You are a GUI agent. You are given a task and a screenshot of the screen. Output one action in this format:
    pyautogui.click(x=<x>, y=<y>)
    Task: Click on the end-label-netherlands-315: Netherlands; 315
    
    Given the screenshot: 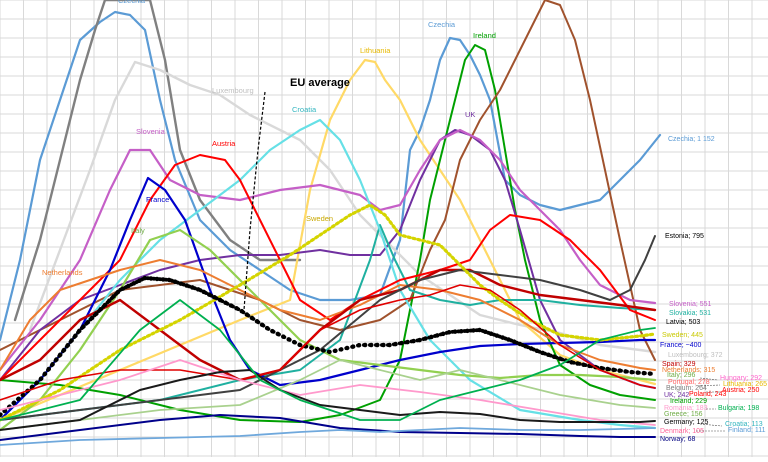 What is the action you would take?
    pyautogui.click(x=688, y=370)
    